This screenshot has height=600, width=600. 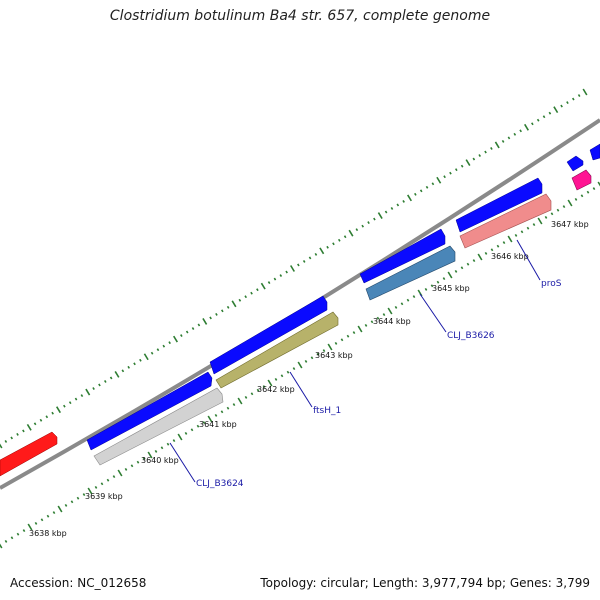 I want to click on scale-label: 3639 kbp, so click(x=104, y=496).